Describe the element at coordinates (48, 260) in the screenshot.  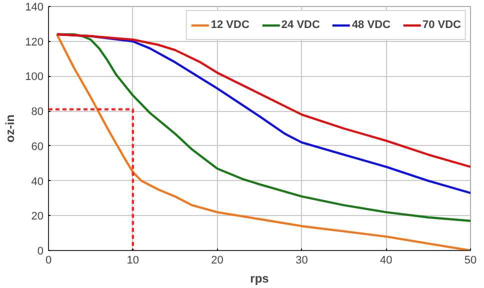
I see `x-tick-label: 0` at that location.